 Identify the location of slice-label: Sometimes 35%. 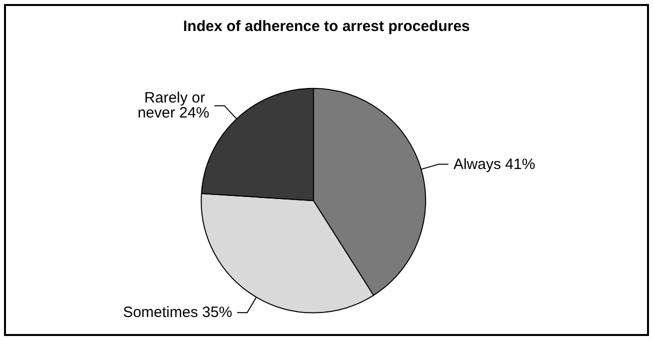
(177, 313).